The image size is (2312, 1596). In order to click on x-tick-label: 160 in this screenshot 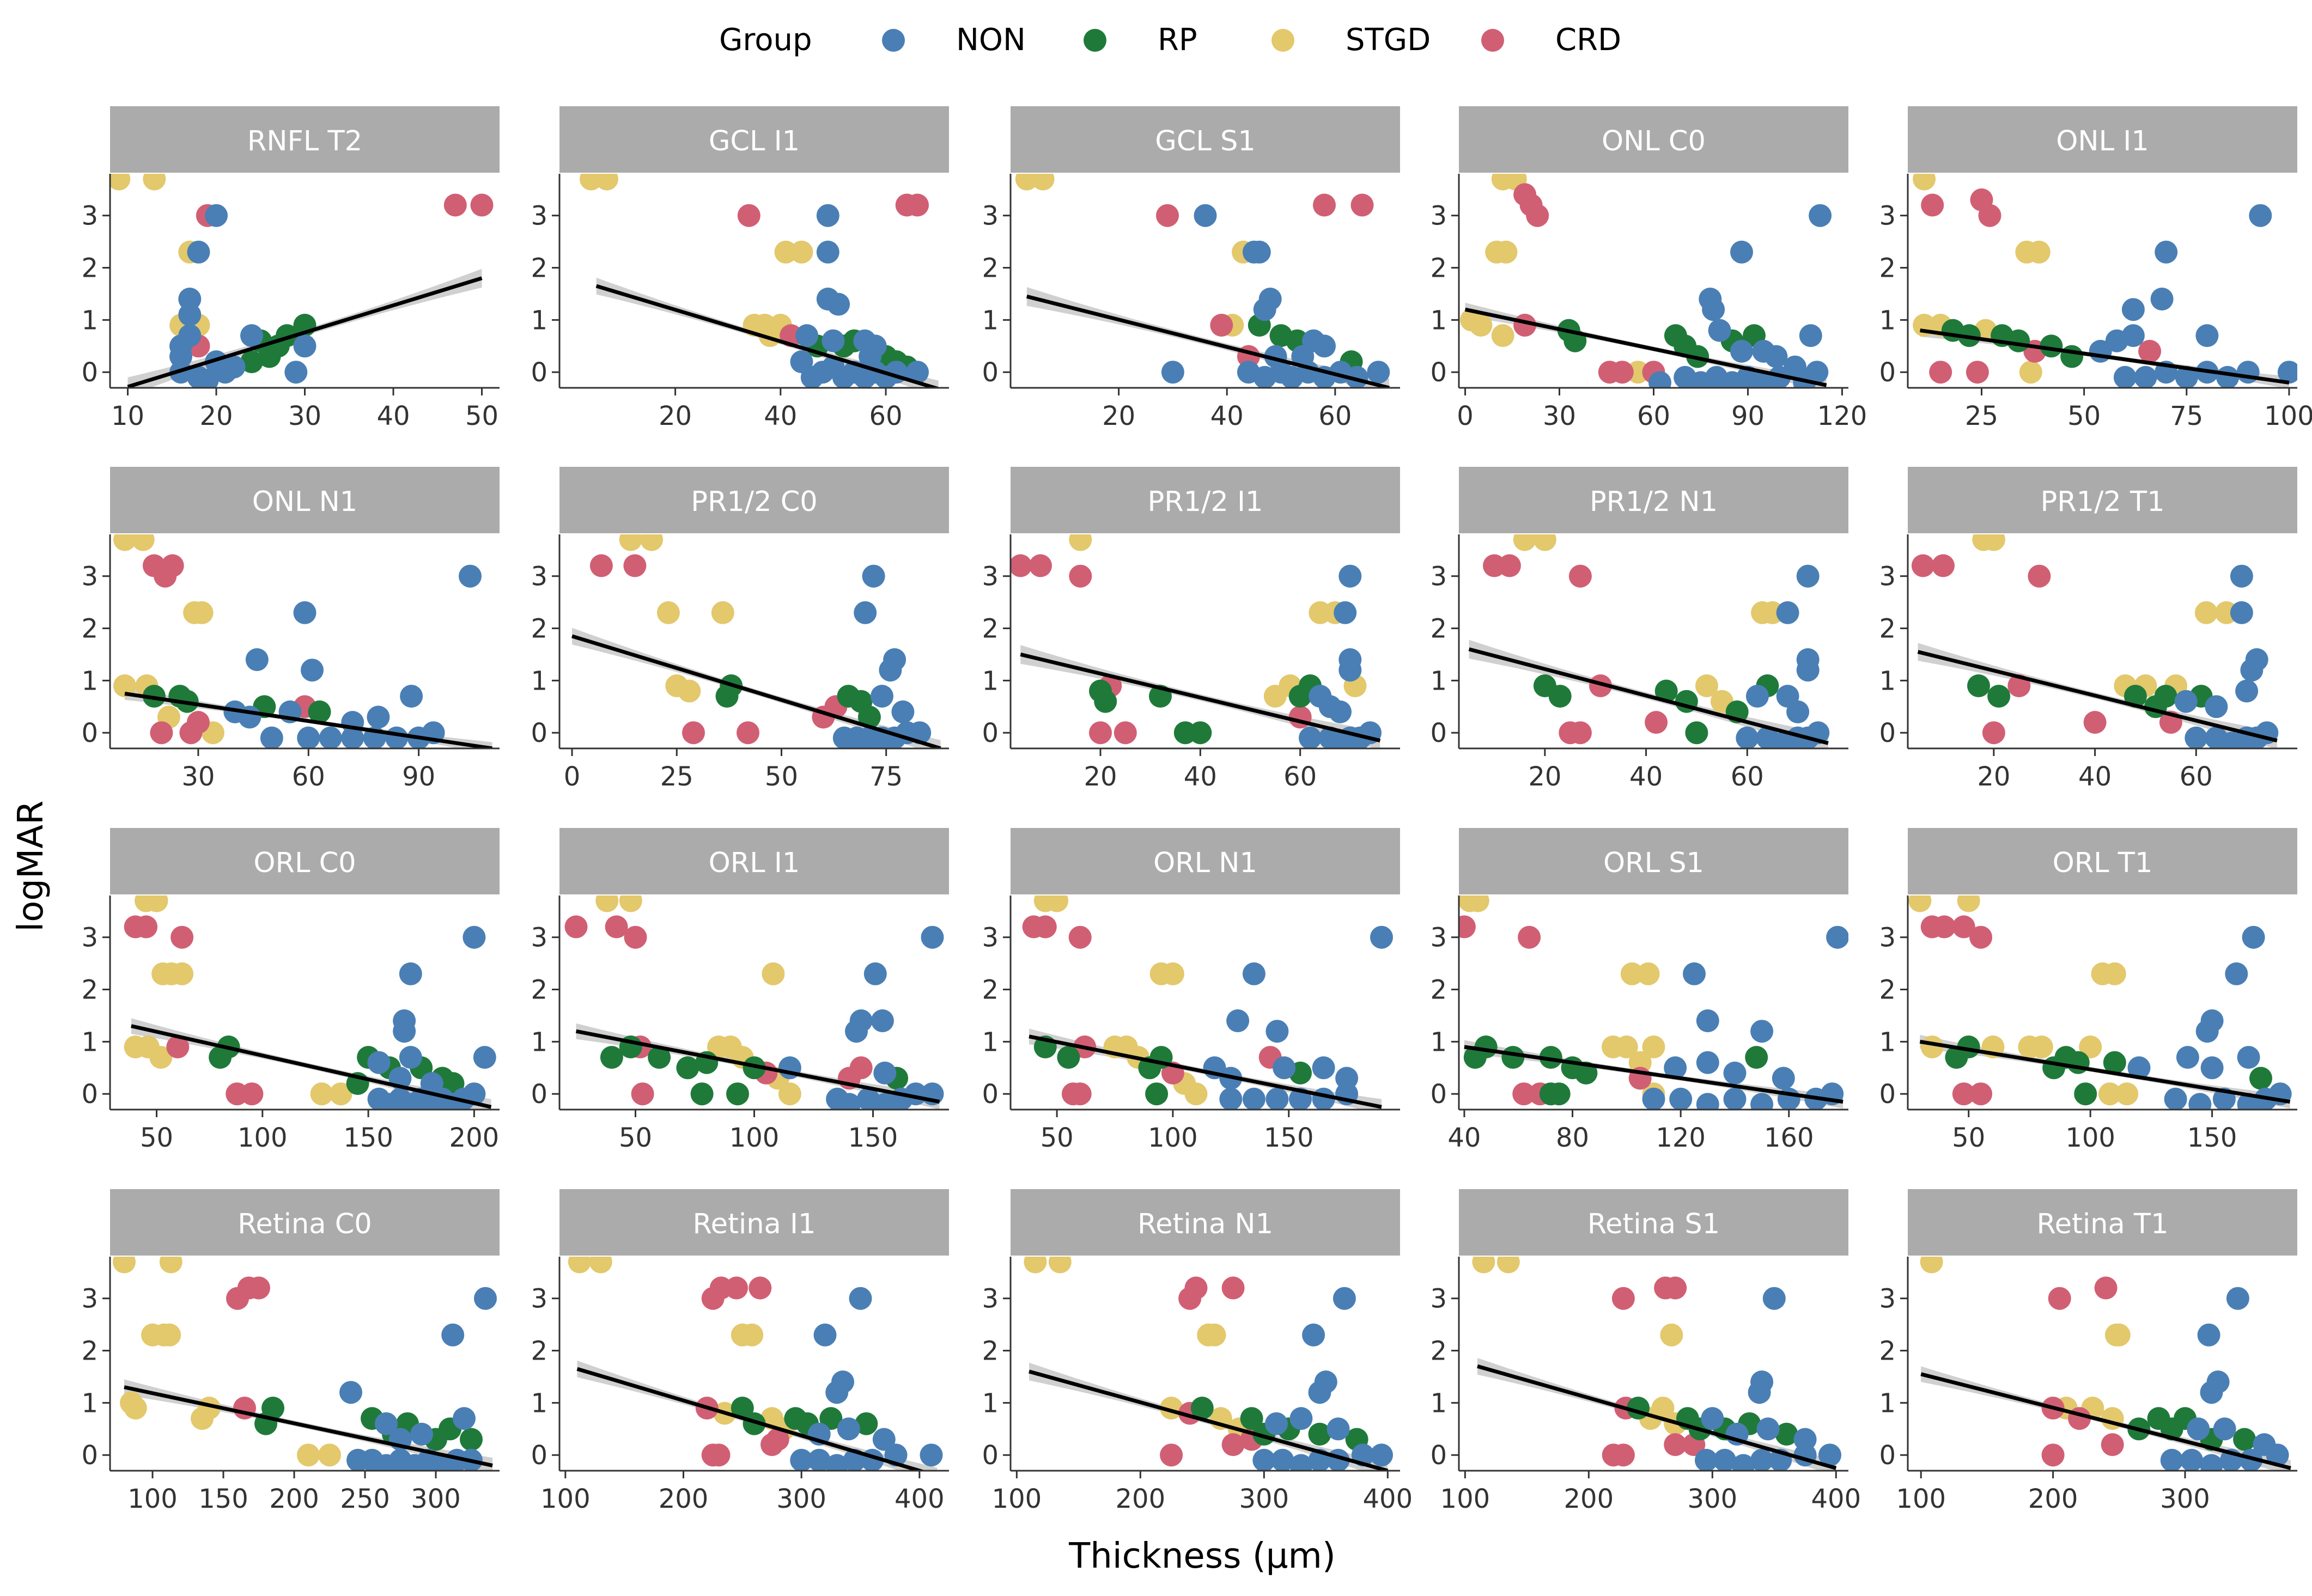, I will do `click(1789, 1138)`.